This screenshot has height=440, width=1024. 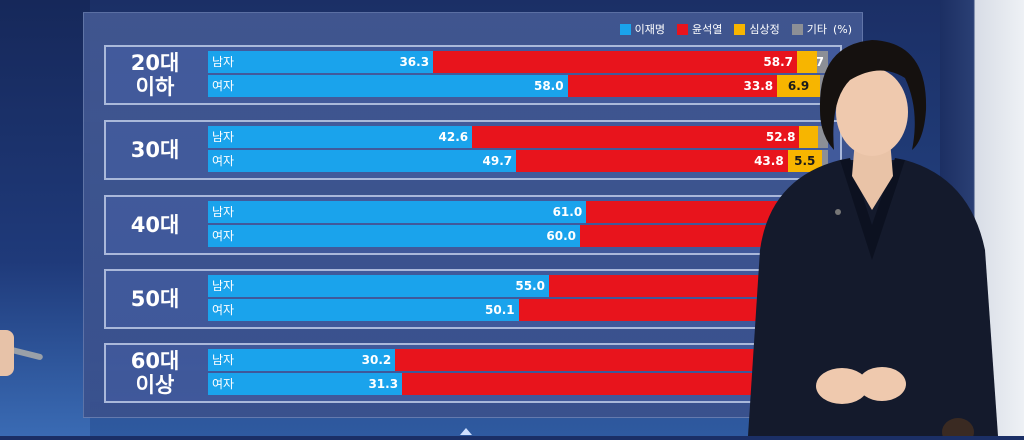 What do you see at coordinates (302, 360) in the screenshot?
I see `bar-segment-lee: 30.2` at bounding box center [302, 360].